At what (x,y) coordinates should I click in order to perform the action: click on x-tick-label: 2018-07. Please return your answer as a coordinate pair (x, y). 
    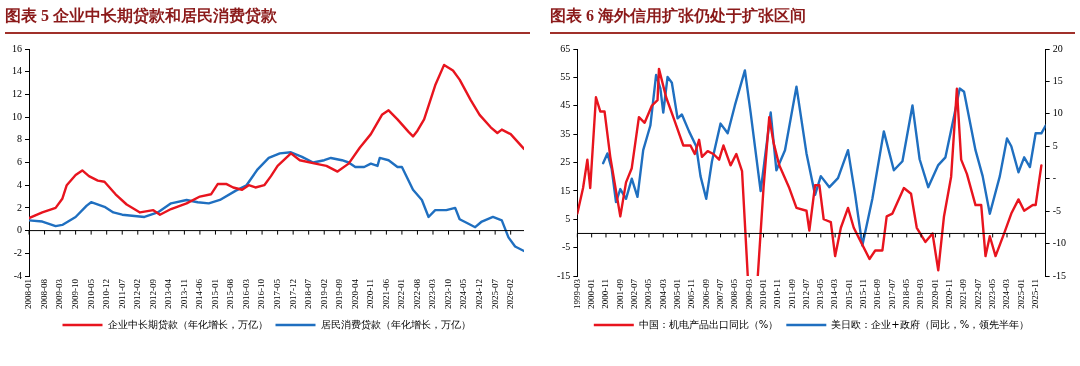
    Looking at the image, I should click on (308, 293).